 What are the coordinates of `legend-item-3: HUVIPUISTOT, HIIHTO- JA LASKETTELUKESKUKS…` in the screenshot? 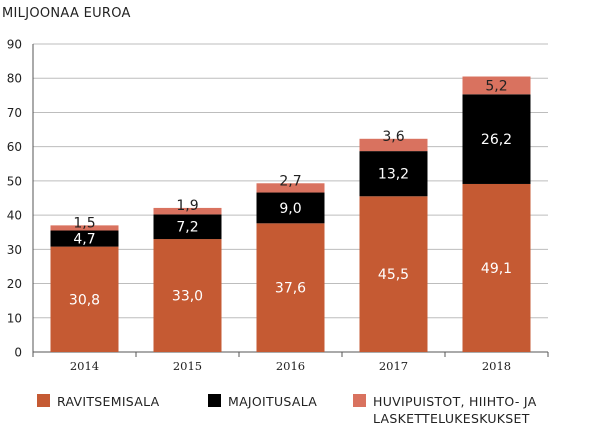 It's located at (445, 410).